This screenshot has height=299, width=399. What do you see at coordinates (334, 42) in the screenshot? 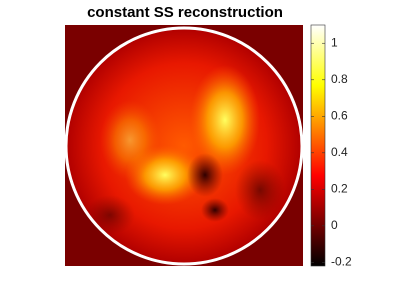
I see `colorbar-tick-label: 1` at bounding box center [334, 42].